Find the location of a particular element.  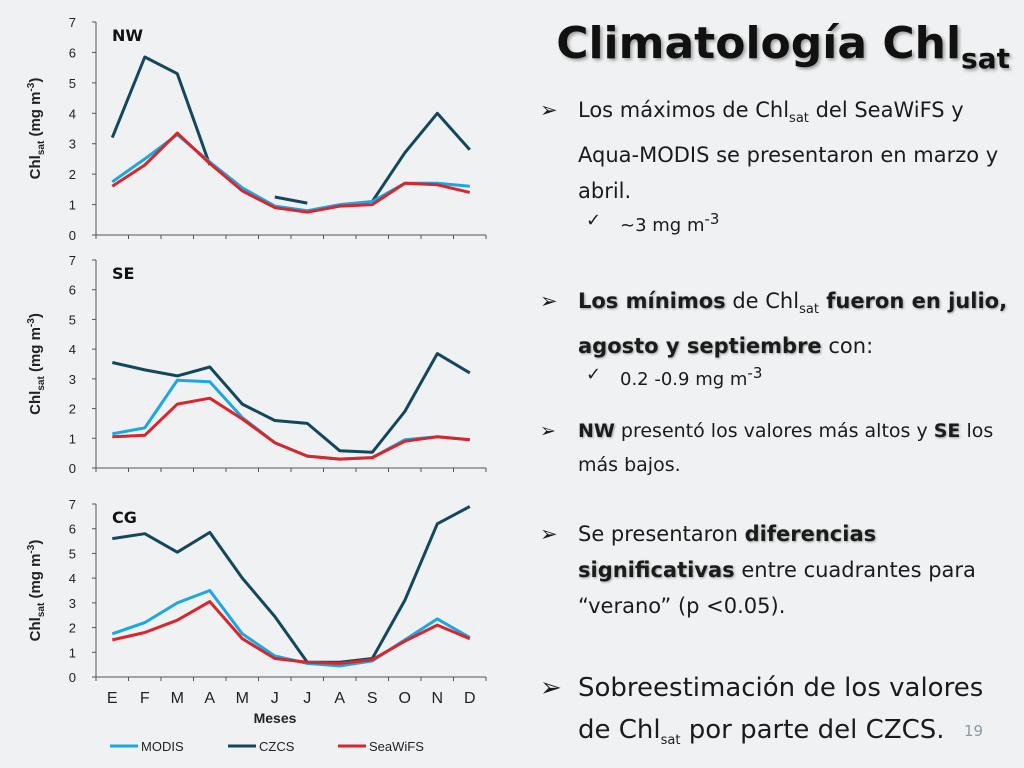

x-tick-label: E is located at coordinates (112, 698).